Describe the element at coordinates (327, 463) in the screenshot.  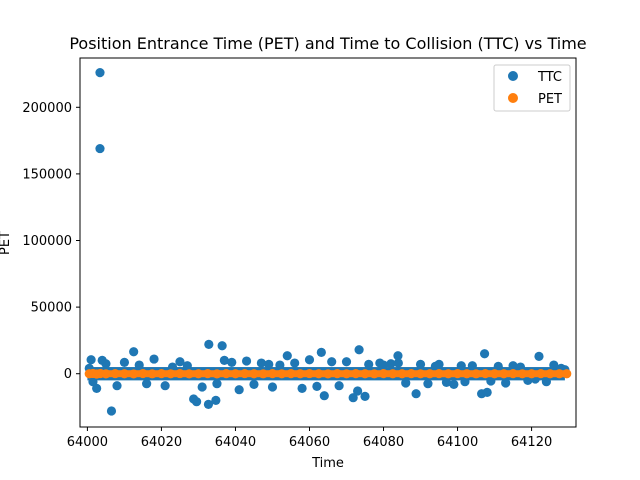
I see `x-axis-label: Time` at that location.